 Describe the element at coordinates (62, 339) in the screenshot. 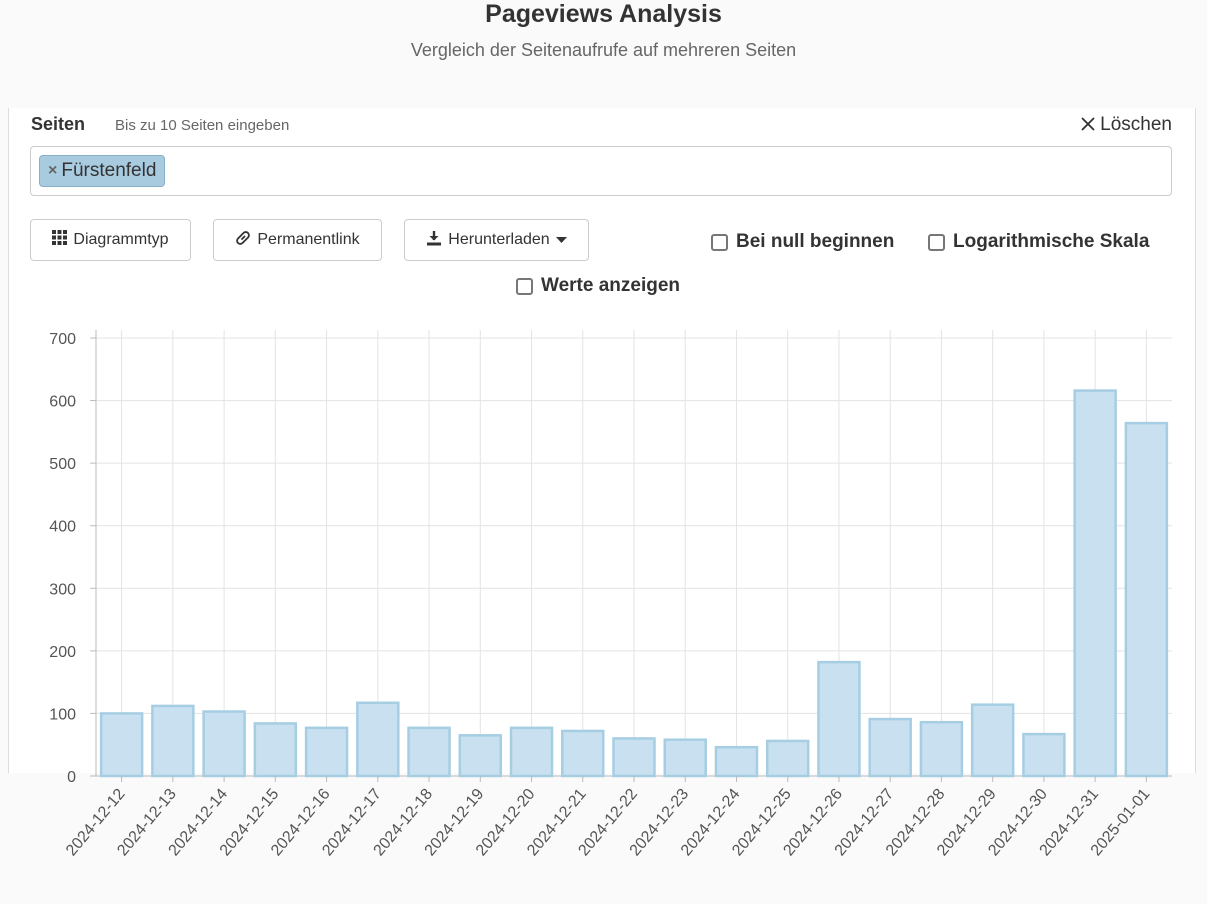

I see `y-tick-label: 700` at that location.